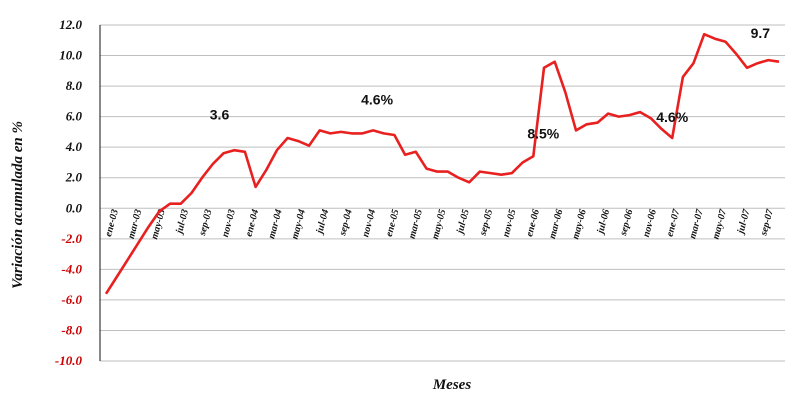 The height and width of the screenshot is (395, 795). I want to click on x-tick-label: nov-04, so click(369, 223).